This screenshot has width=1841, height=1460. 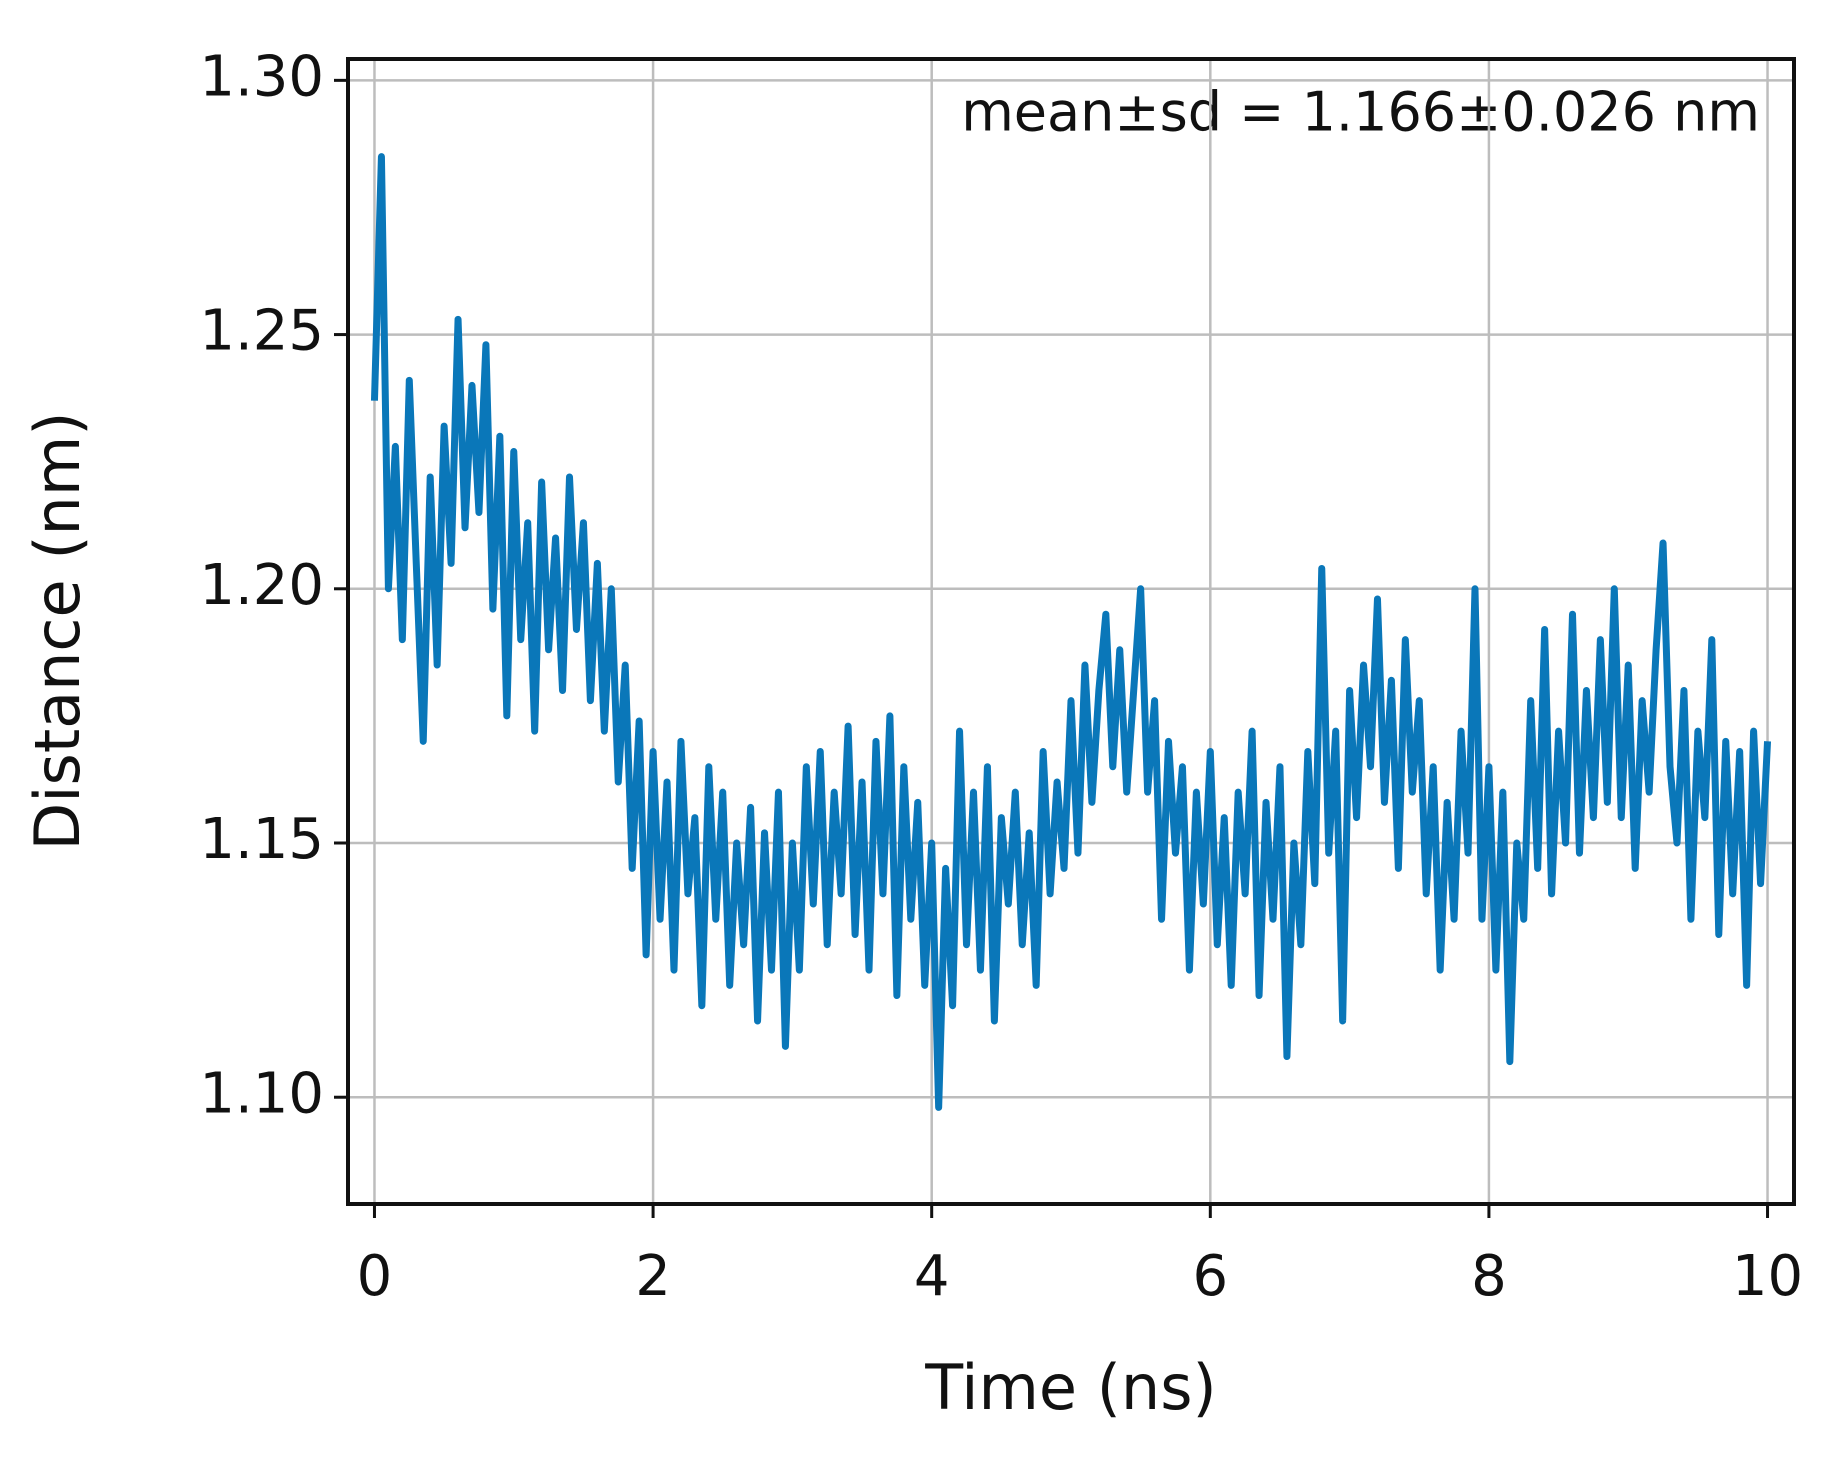 What do you see at coordinates (1767, 1276) in the screenshot?
I see `x-tick-label: 10` at bounding box center [1767, 1276].